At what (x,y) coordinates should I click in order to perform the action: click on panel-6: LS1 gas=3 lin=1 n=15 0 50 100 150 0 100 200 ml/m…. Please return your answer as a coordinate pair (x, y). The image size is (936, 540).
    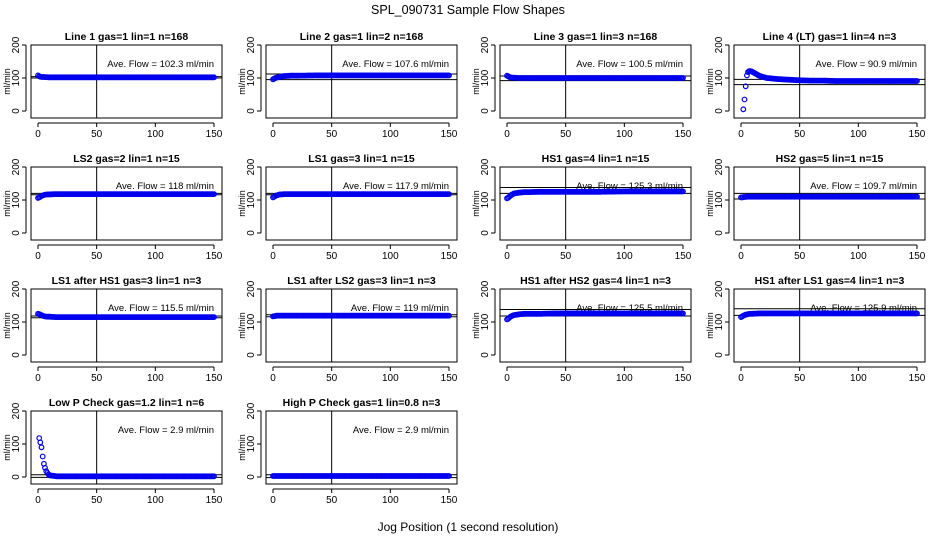
    Looking at the image, I should click on (347, 207).